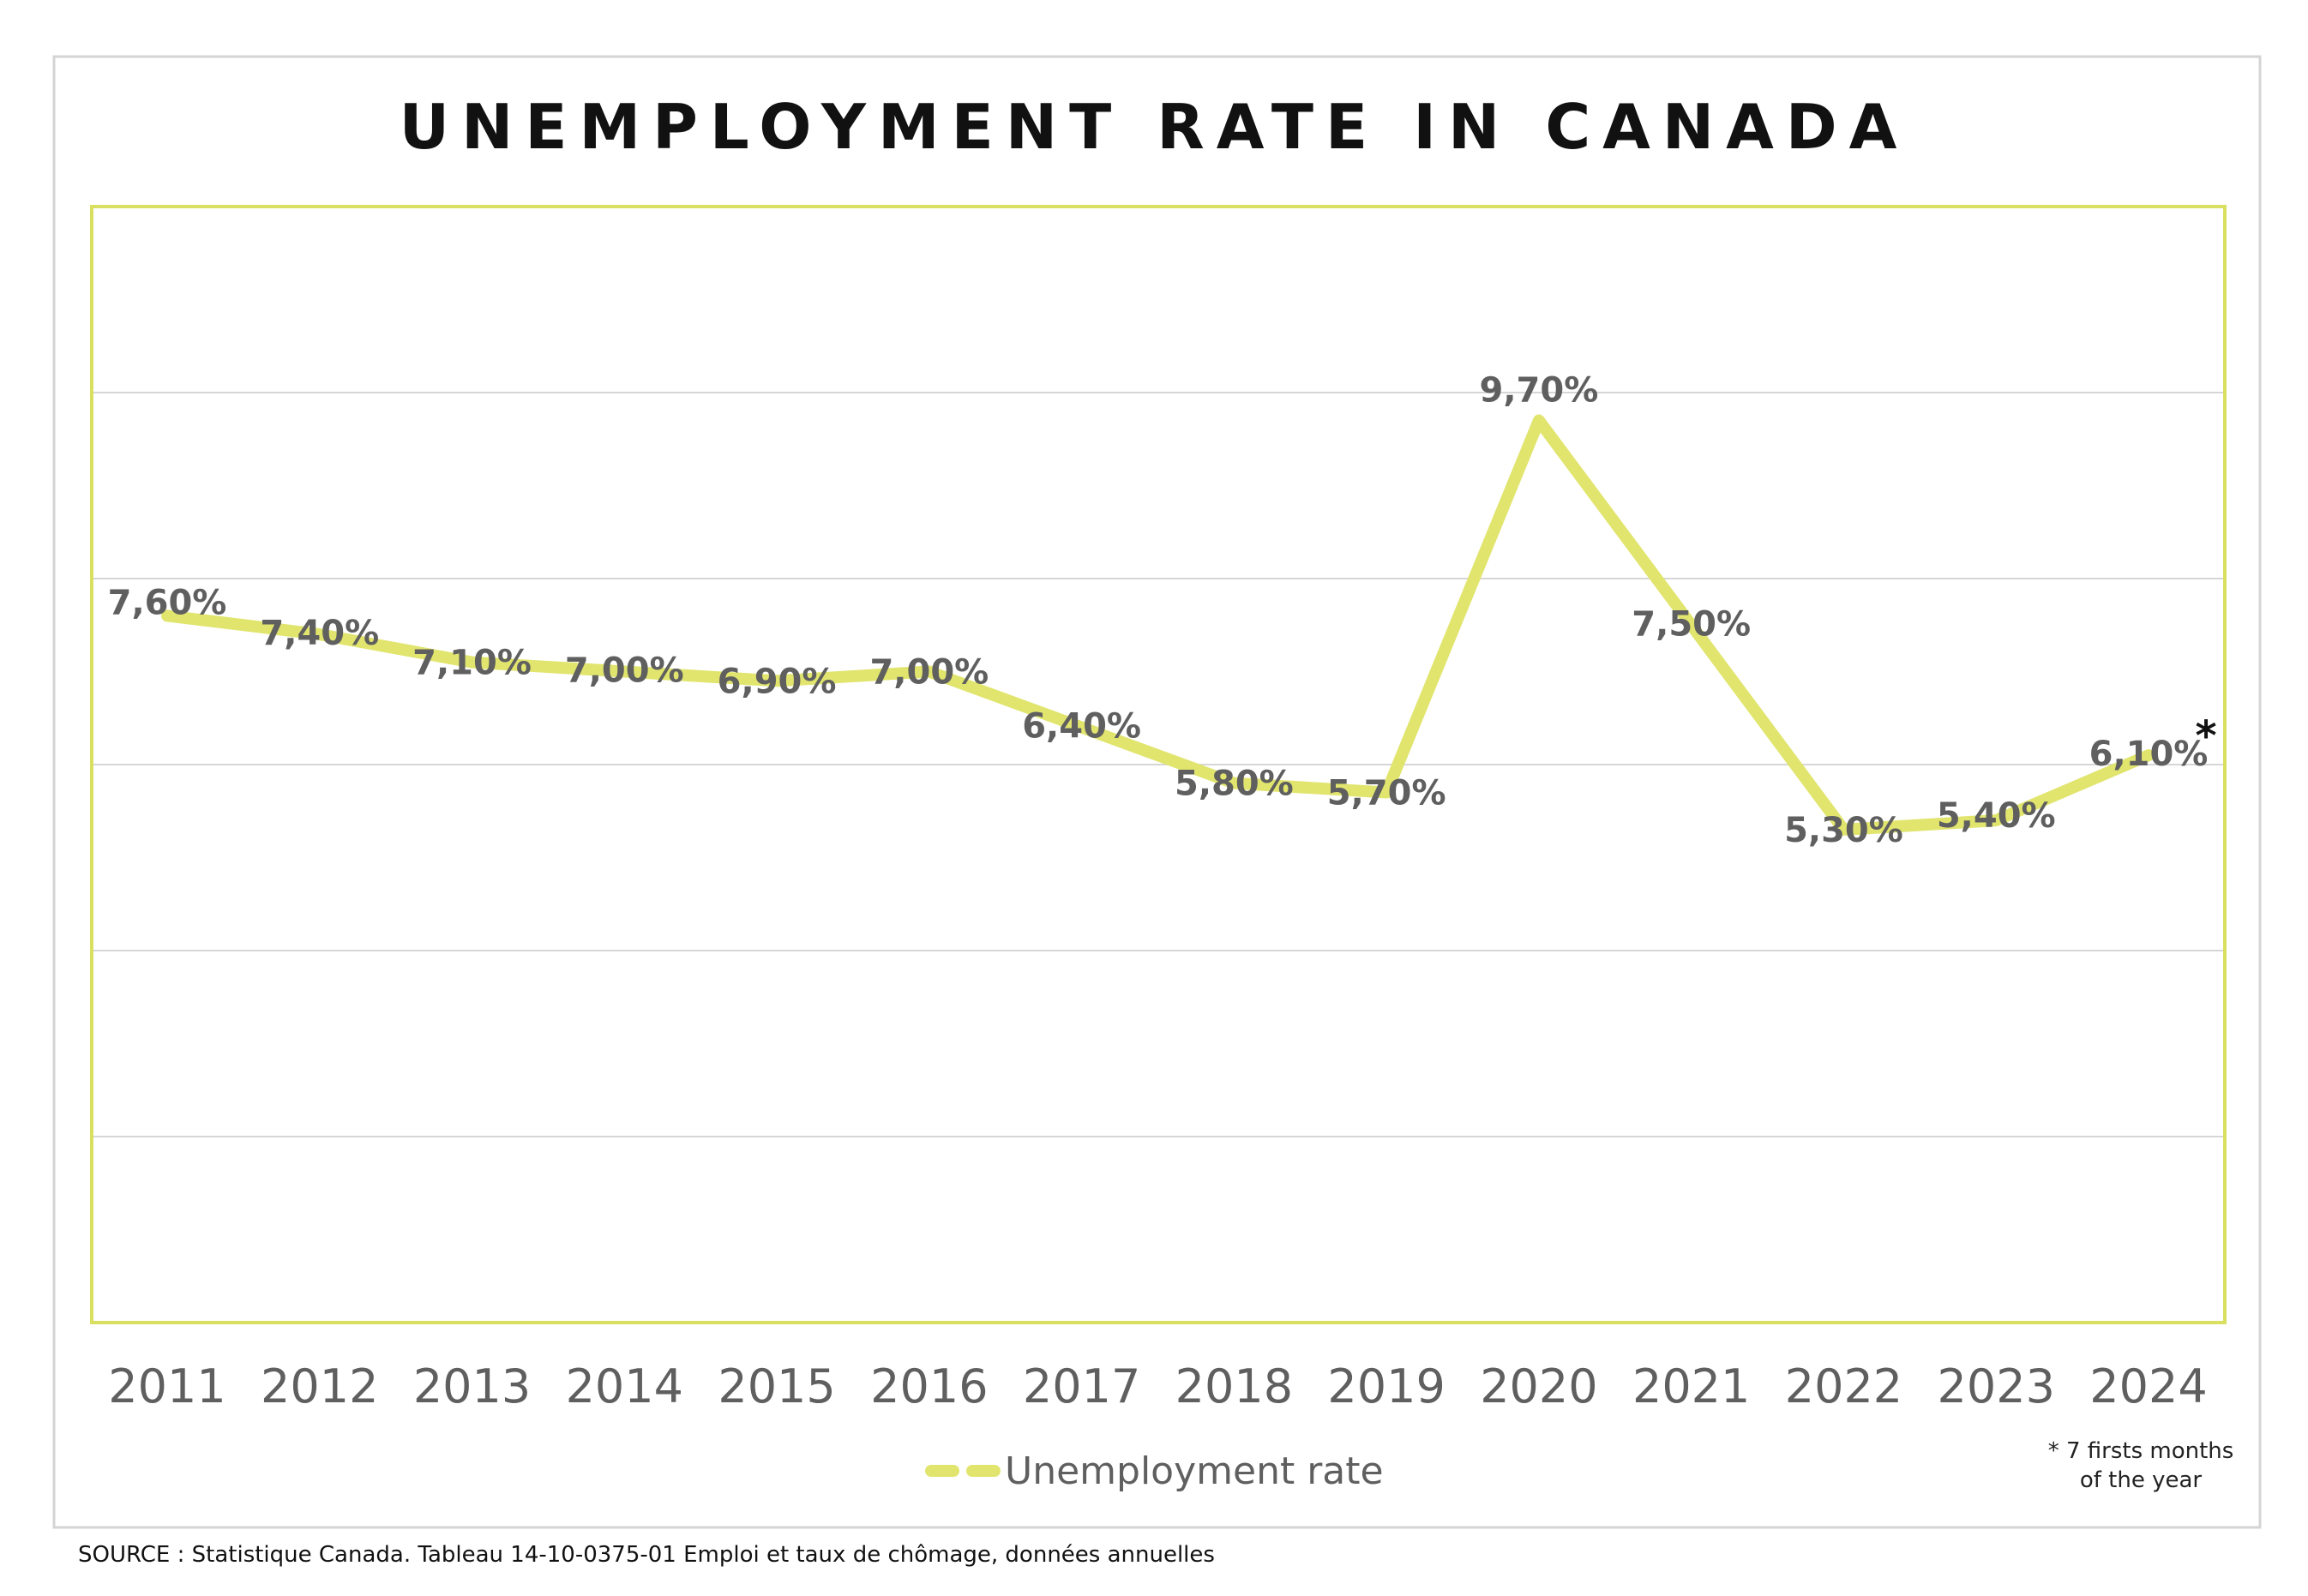 Image resolution: width=2308 pixels, height=1596 pixels. Describe the element at coordinates (166, 1386) in the screenshot. I see `x-tick-label: 2011` at that location.